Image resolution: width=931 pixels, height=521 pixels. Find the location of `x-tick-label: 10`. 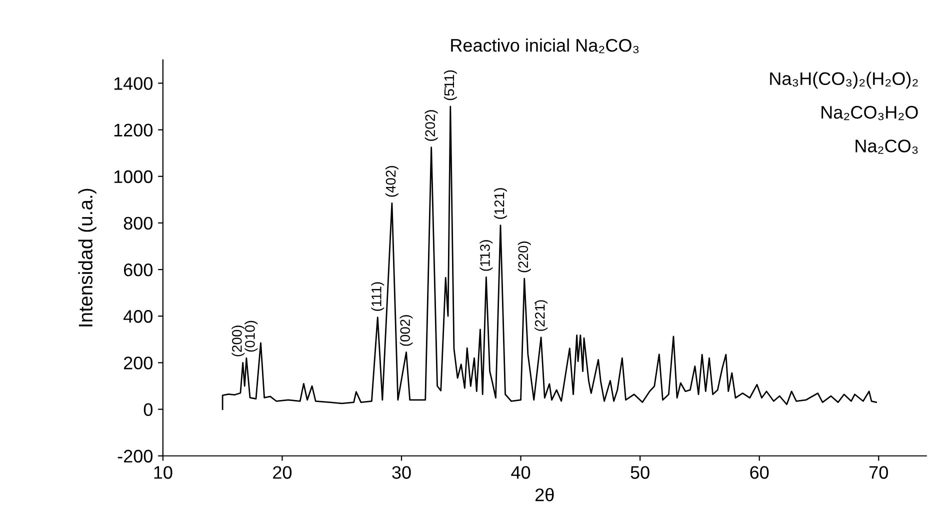

x-tick-label: 10 is located at coordinates (163, 472).